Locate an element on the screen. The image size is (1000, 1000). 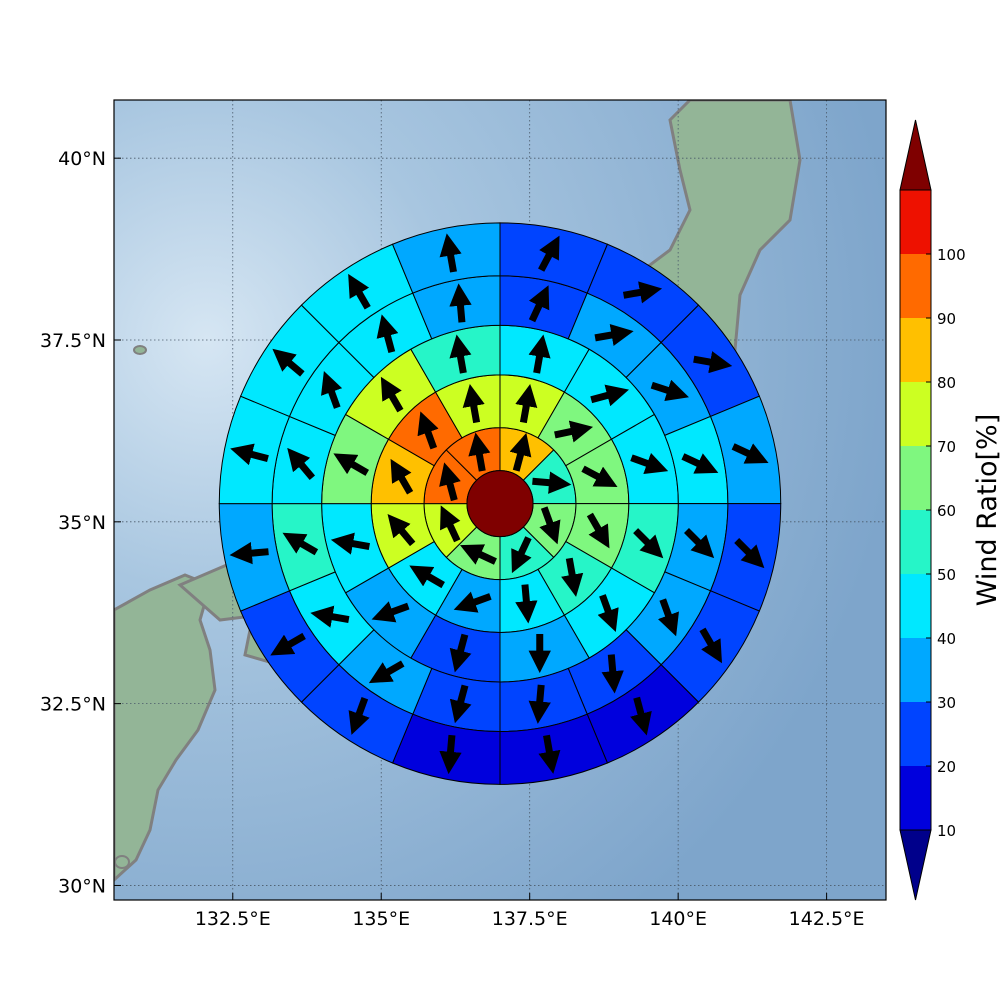
colorbar-tick-label-3: 40 is located at coordinates (946, 639).